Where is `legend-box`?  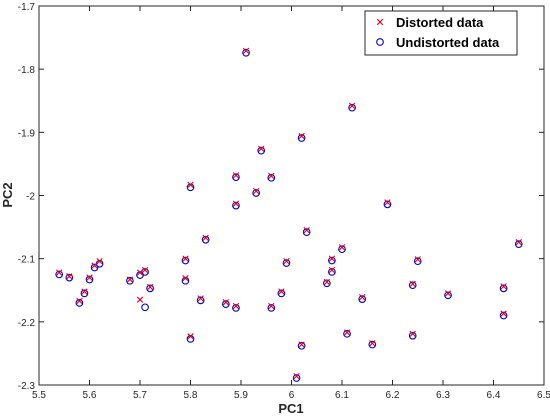
legend-box is located at coordinates (441, 33).